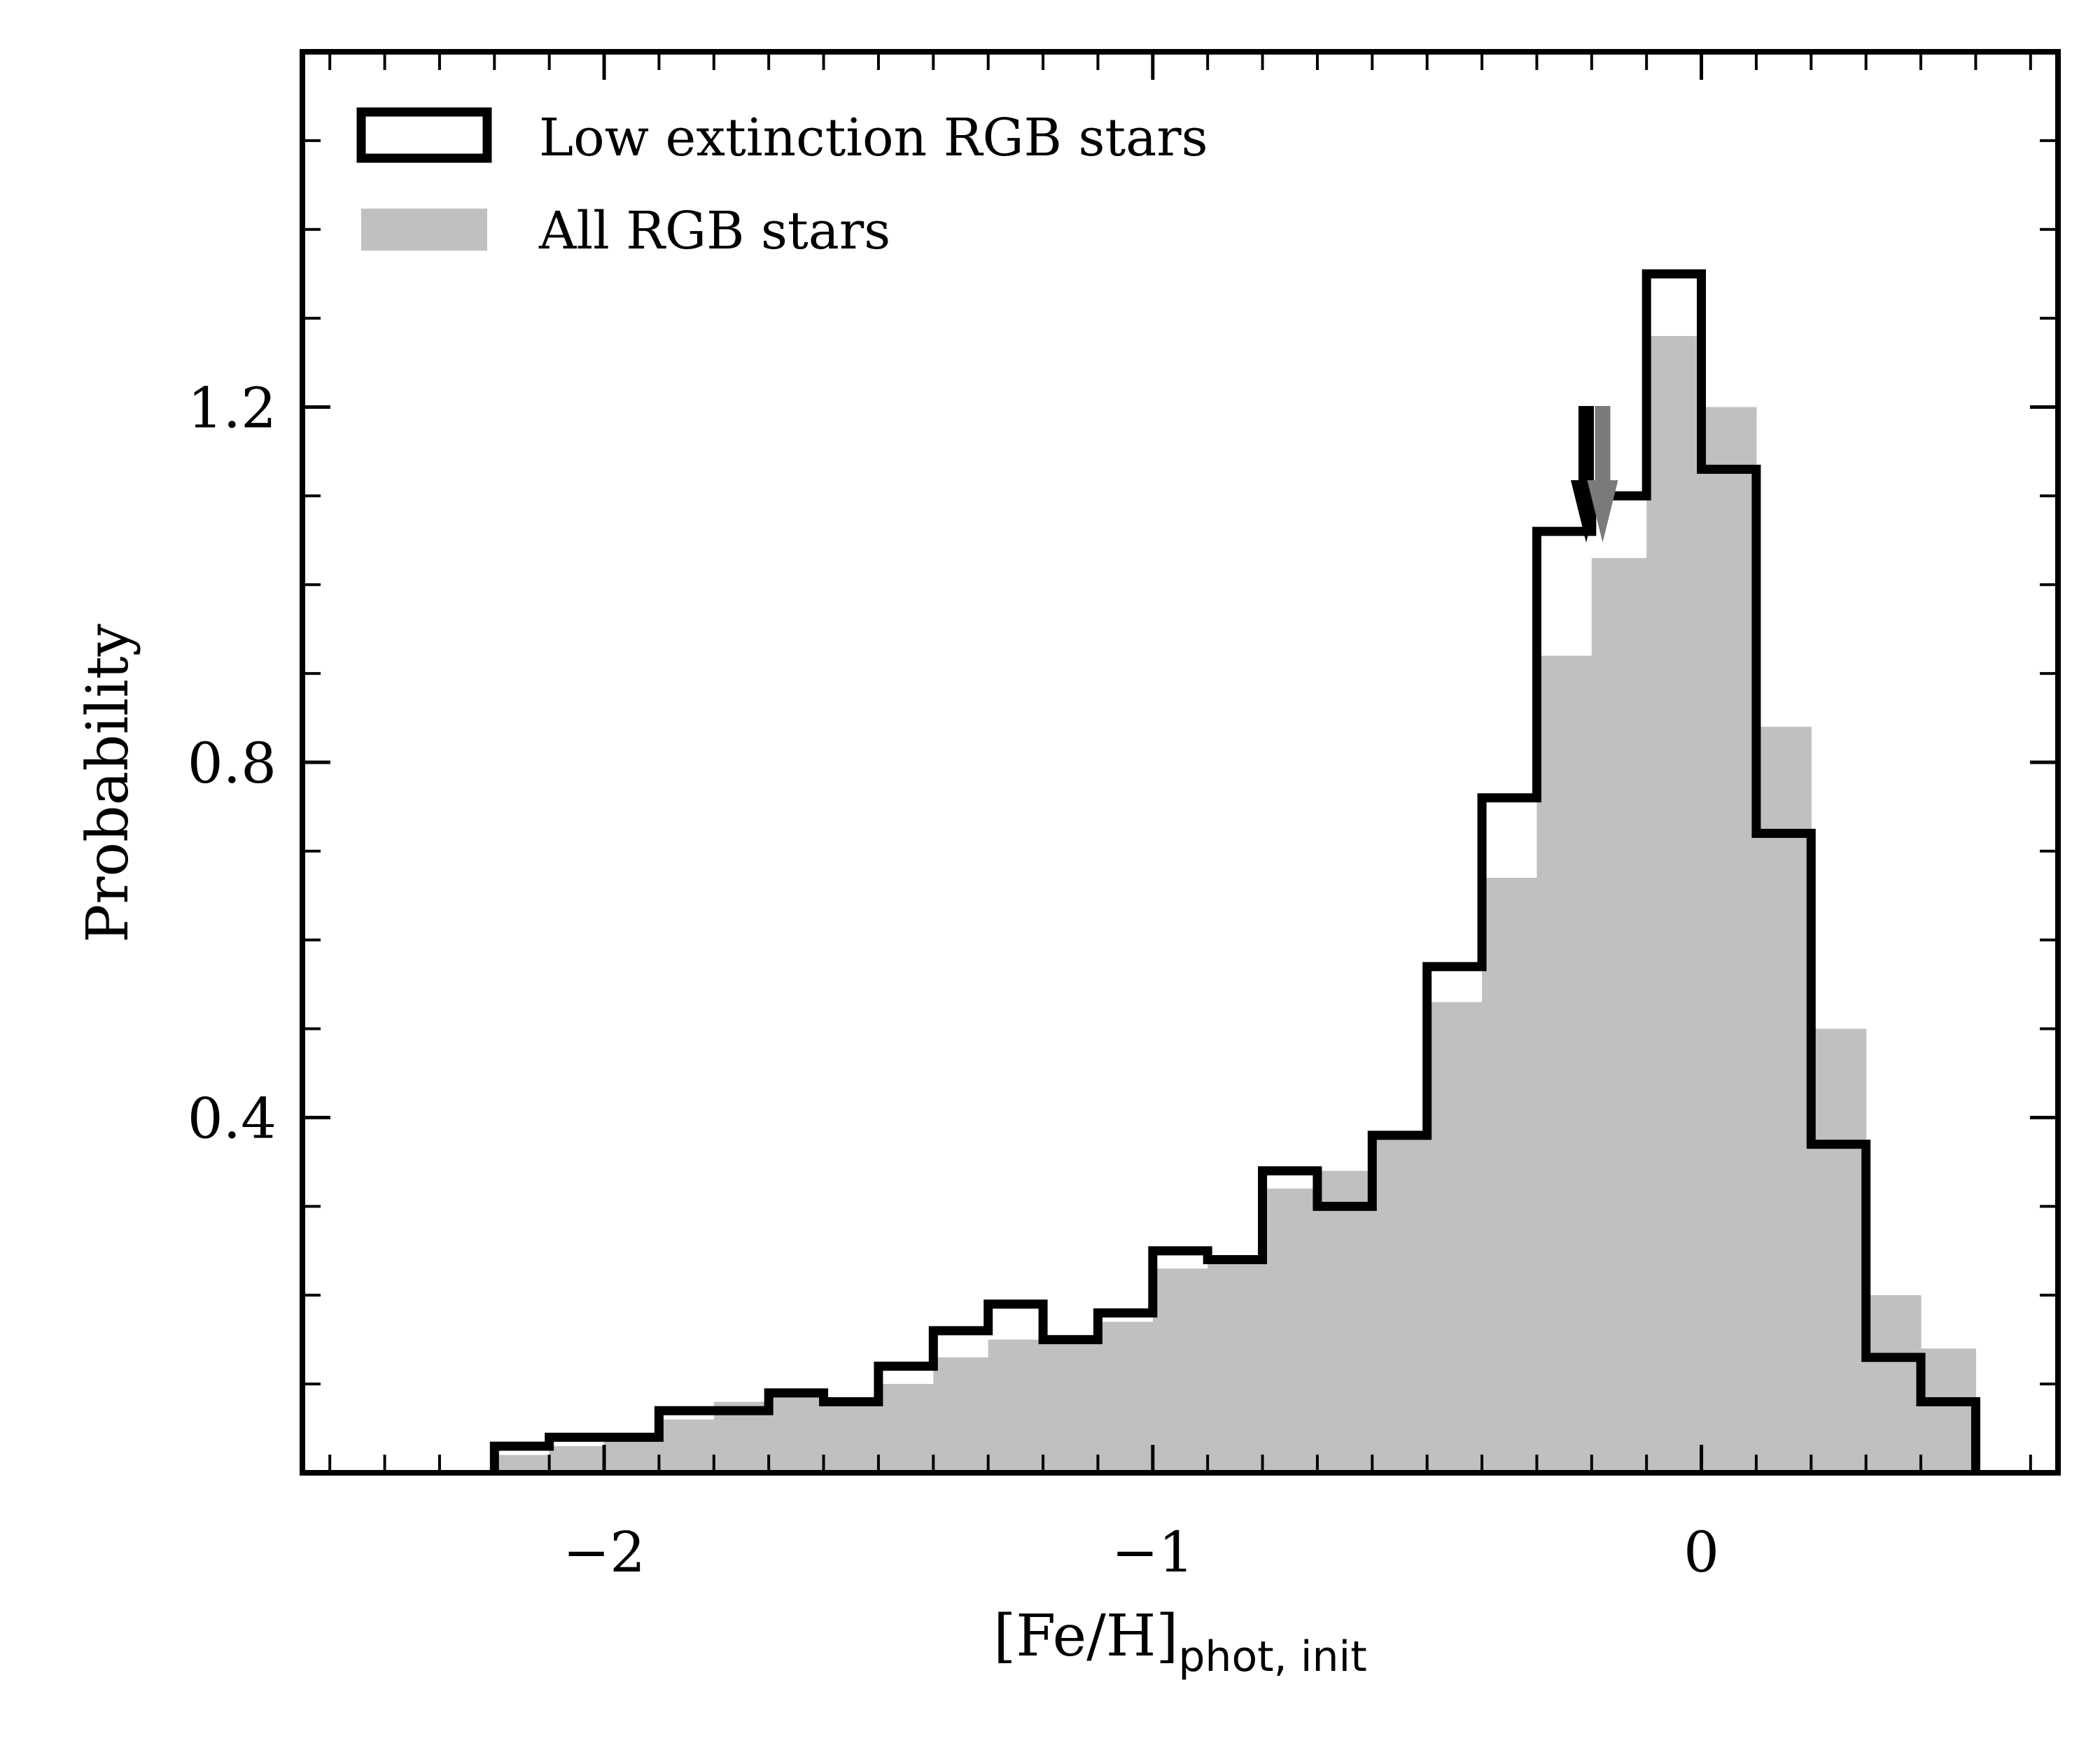  Describe the element at coordinates (232, 1119) in the screenshot. I see `y-tick-label: 0.4` at that location.